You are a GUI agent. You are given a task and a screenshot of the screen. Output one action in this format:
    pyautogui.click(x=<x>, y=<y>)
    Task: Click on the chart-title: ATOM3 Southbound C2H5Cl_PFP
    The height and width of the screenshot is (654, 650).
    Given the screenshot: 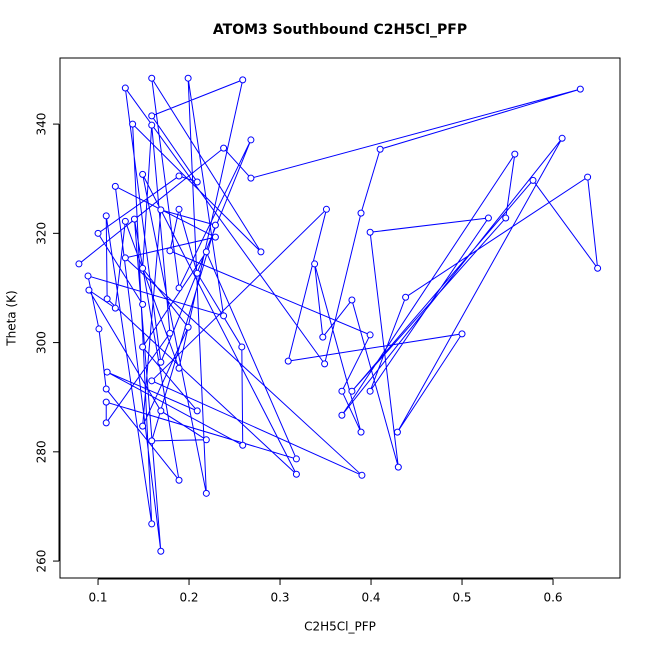 What is the action you would take?
    pyautogui.click(x=340, y=30)
    